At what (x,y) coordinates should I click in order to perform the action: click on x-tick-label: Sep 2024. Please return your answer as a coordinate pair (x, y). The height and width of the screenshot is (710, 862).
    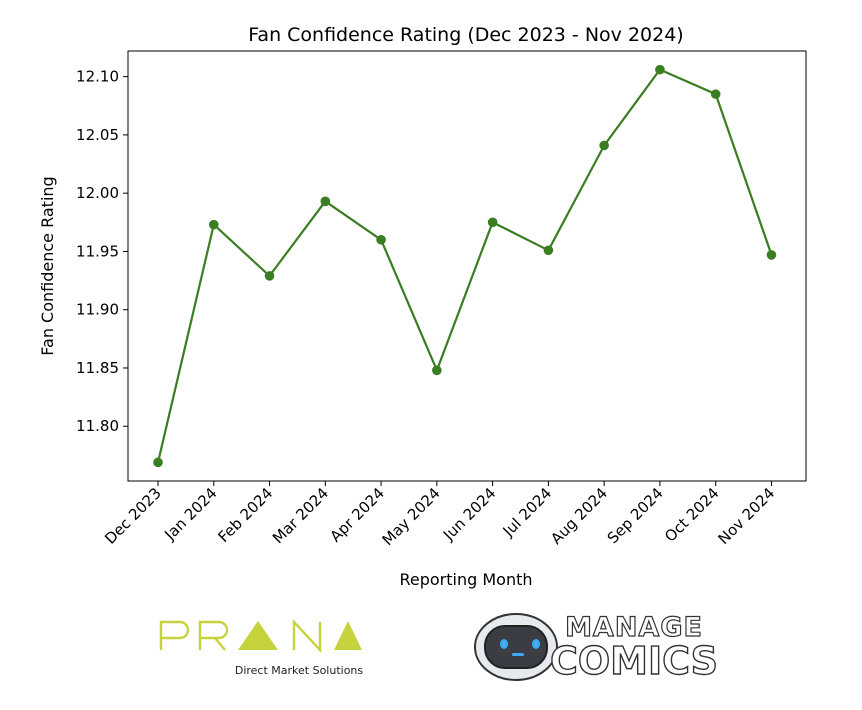
    Looking at the image, I should click on (635, 515).